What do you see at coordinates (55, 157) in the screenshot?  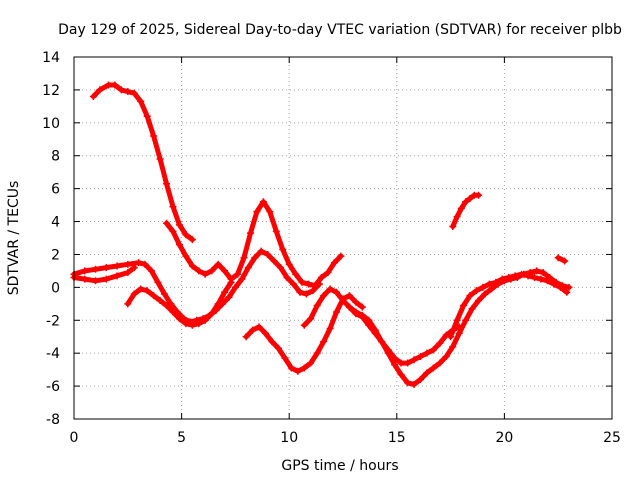 I see `y-tick-label: 8` at bounding box center [55, 157].